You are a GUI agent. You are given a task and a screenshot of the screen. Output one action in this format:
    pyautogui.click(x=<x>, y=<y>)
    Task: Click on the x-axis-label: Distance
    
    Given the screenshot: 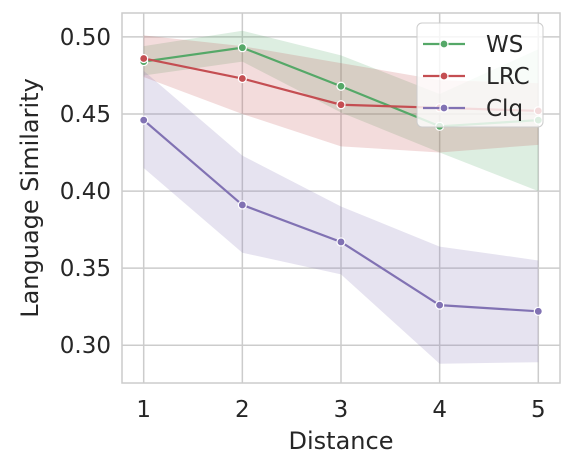 What is the action you would take?
    pyautogui.click(x=341, y=441)
    